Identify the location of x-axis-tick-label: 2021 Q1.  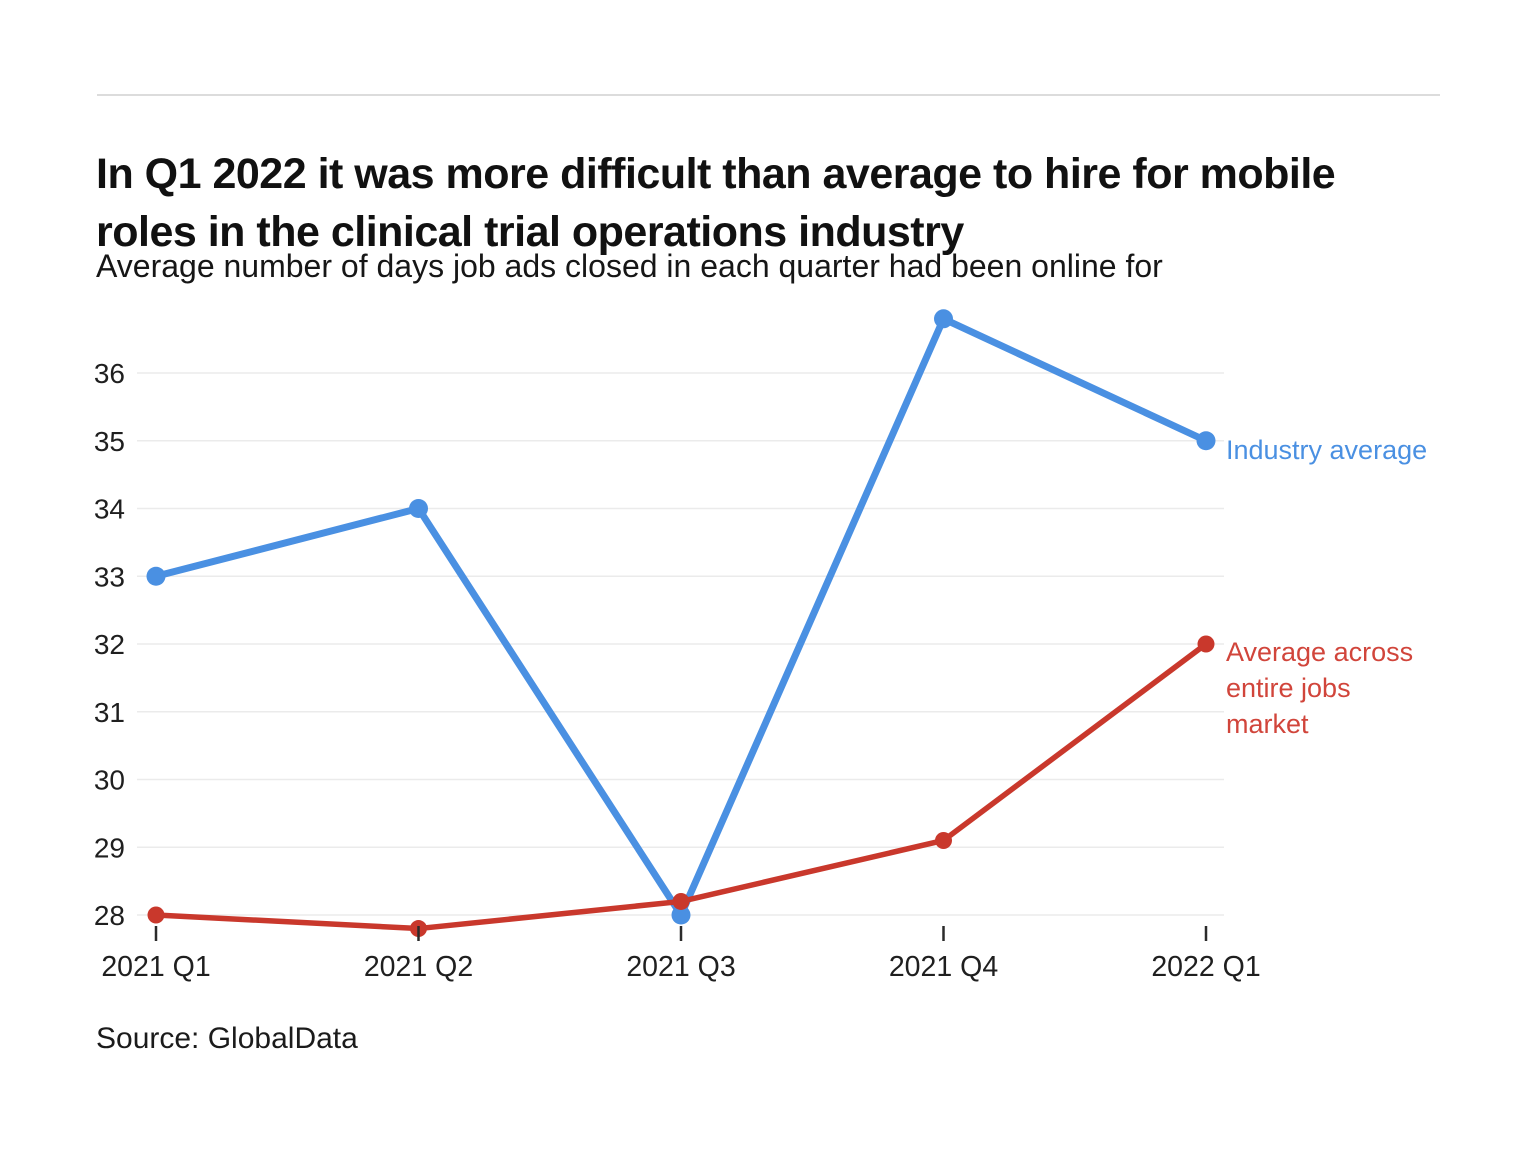
(155, 967).